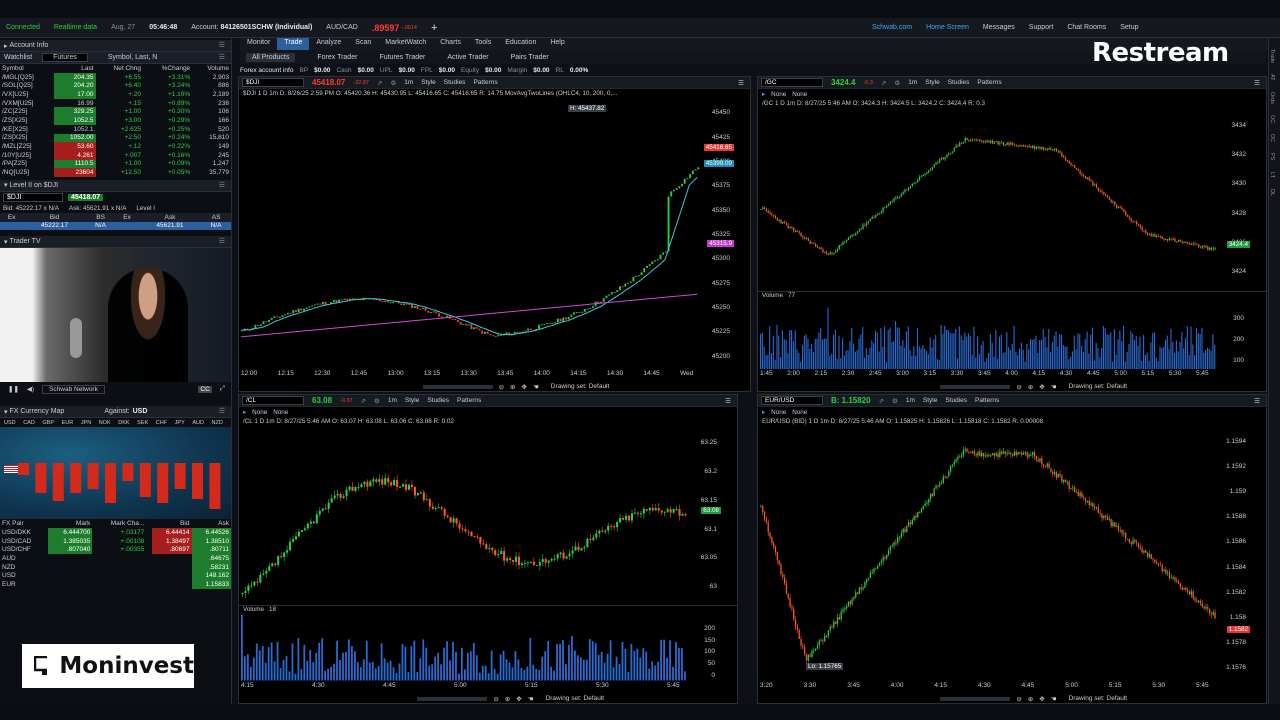  Describe the element at coordinates (483, 42) in the screenshot. I see `menu-tools: Tools` at that location.